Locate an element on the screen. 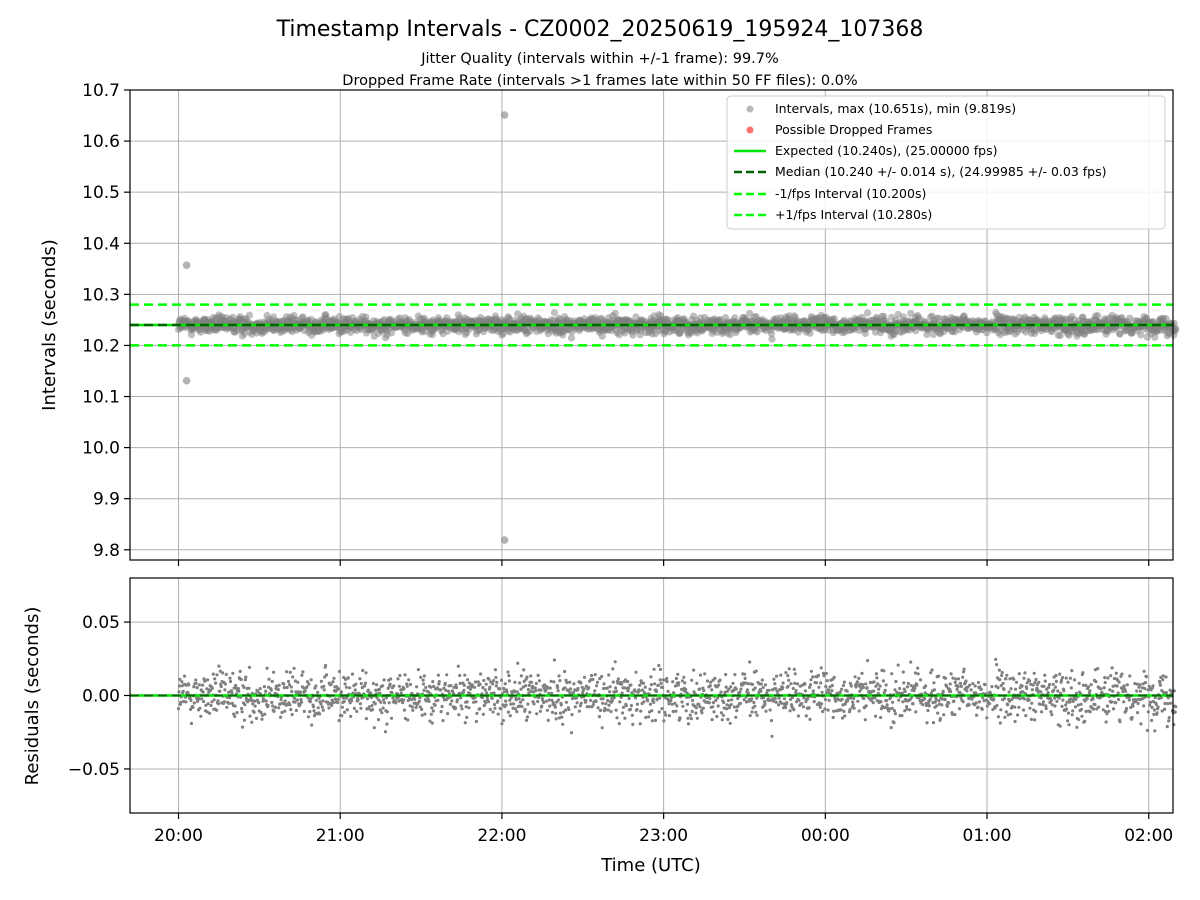 Image resolution: width=1200 pixels, height=900 pixels. intervals-y-axis-label: Intervals (seconds) is located at coordinates (49, 325).